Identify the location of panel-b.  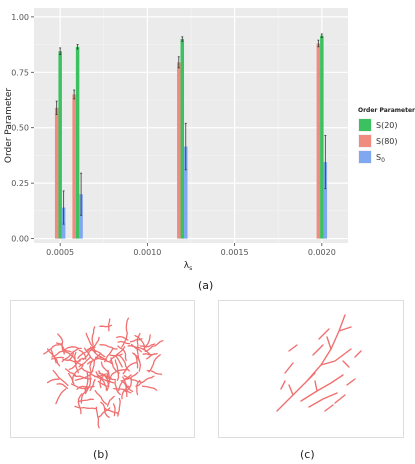
(102, 369).